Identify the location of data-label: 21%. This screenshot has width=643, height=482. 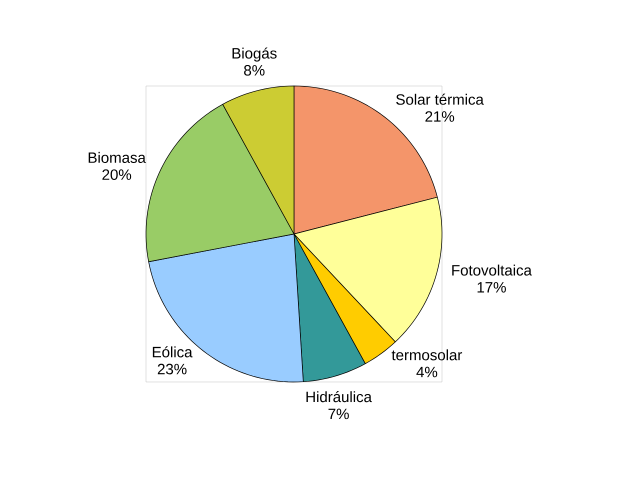
(439, 116).